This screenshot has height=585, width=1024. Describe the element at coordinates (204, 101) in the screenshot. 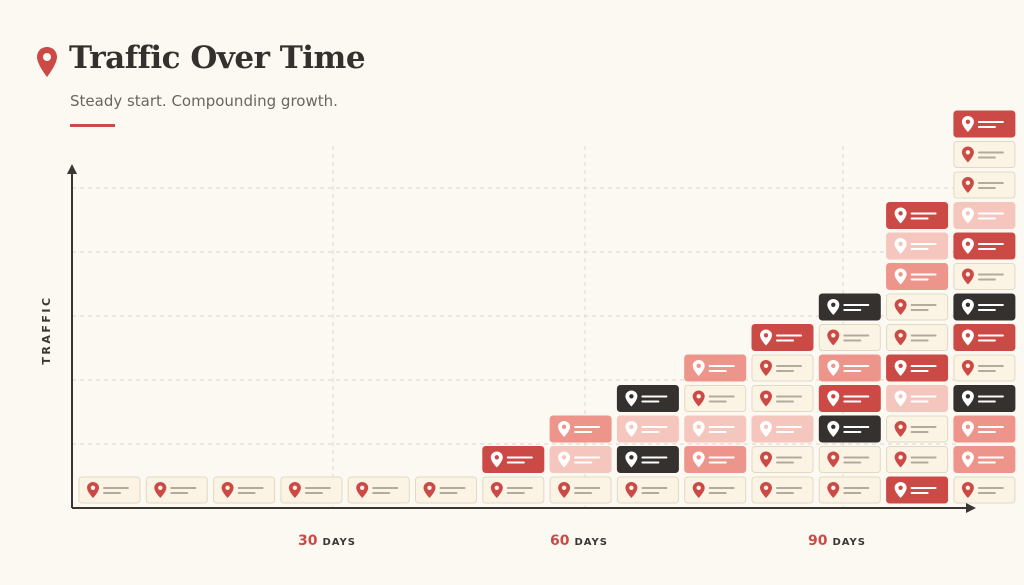

I see `page-subtitle: Steady start. Compounding growth.` at that location.